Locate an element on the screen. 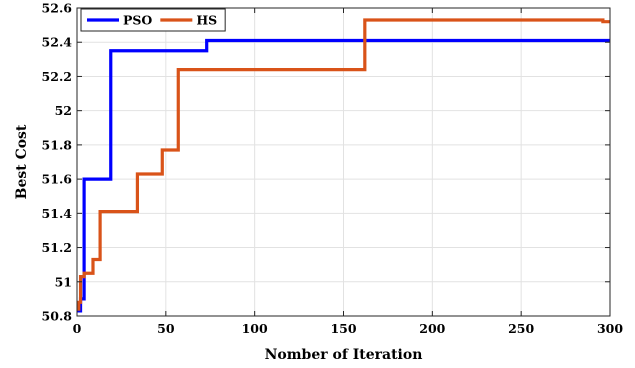 This screenshot has height=368, width=635. y-tick-label: 52.2 is located at coordinates (57, 76).